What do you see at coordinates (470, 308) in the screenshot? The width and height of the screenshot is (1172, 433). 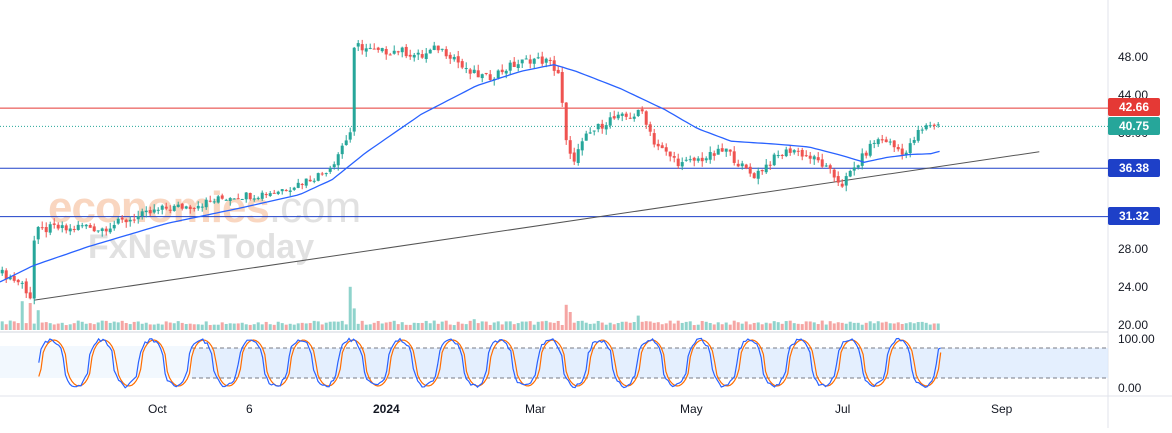 I see `volume-bars` at bounding box center [470, 308].